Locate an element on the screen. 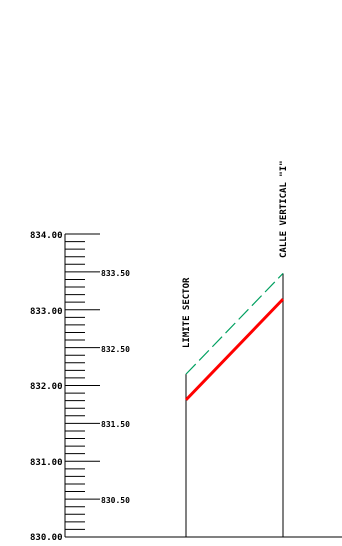 The width and height of the screenshot is (342, 546). scale-label-834: 834.00 is located at coordinates (46, 236).